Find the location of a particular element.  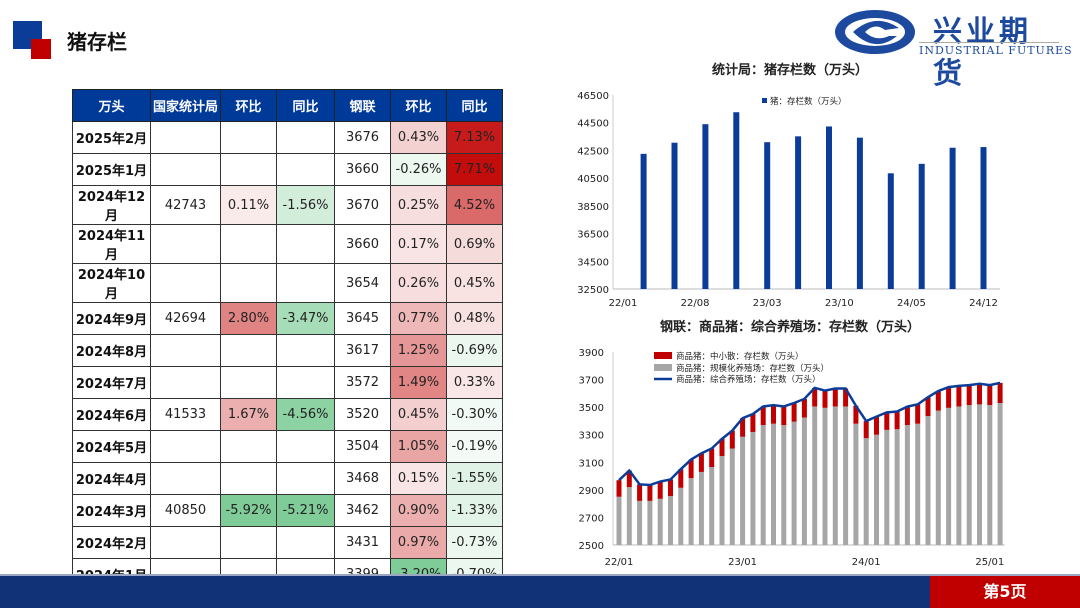

x-tick-label: 24/01 is located at coordinates (866, 562).